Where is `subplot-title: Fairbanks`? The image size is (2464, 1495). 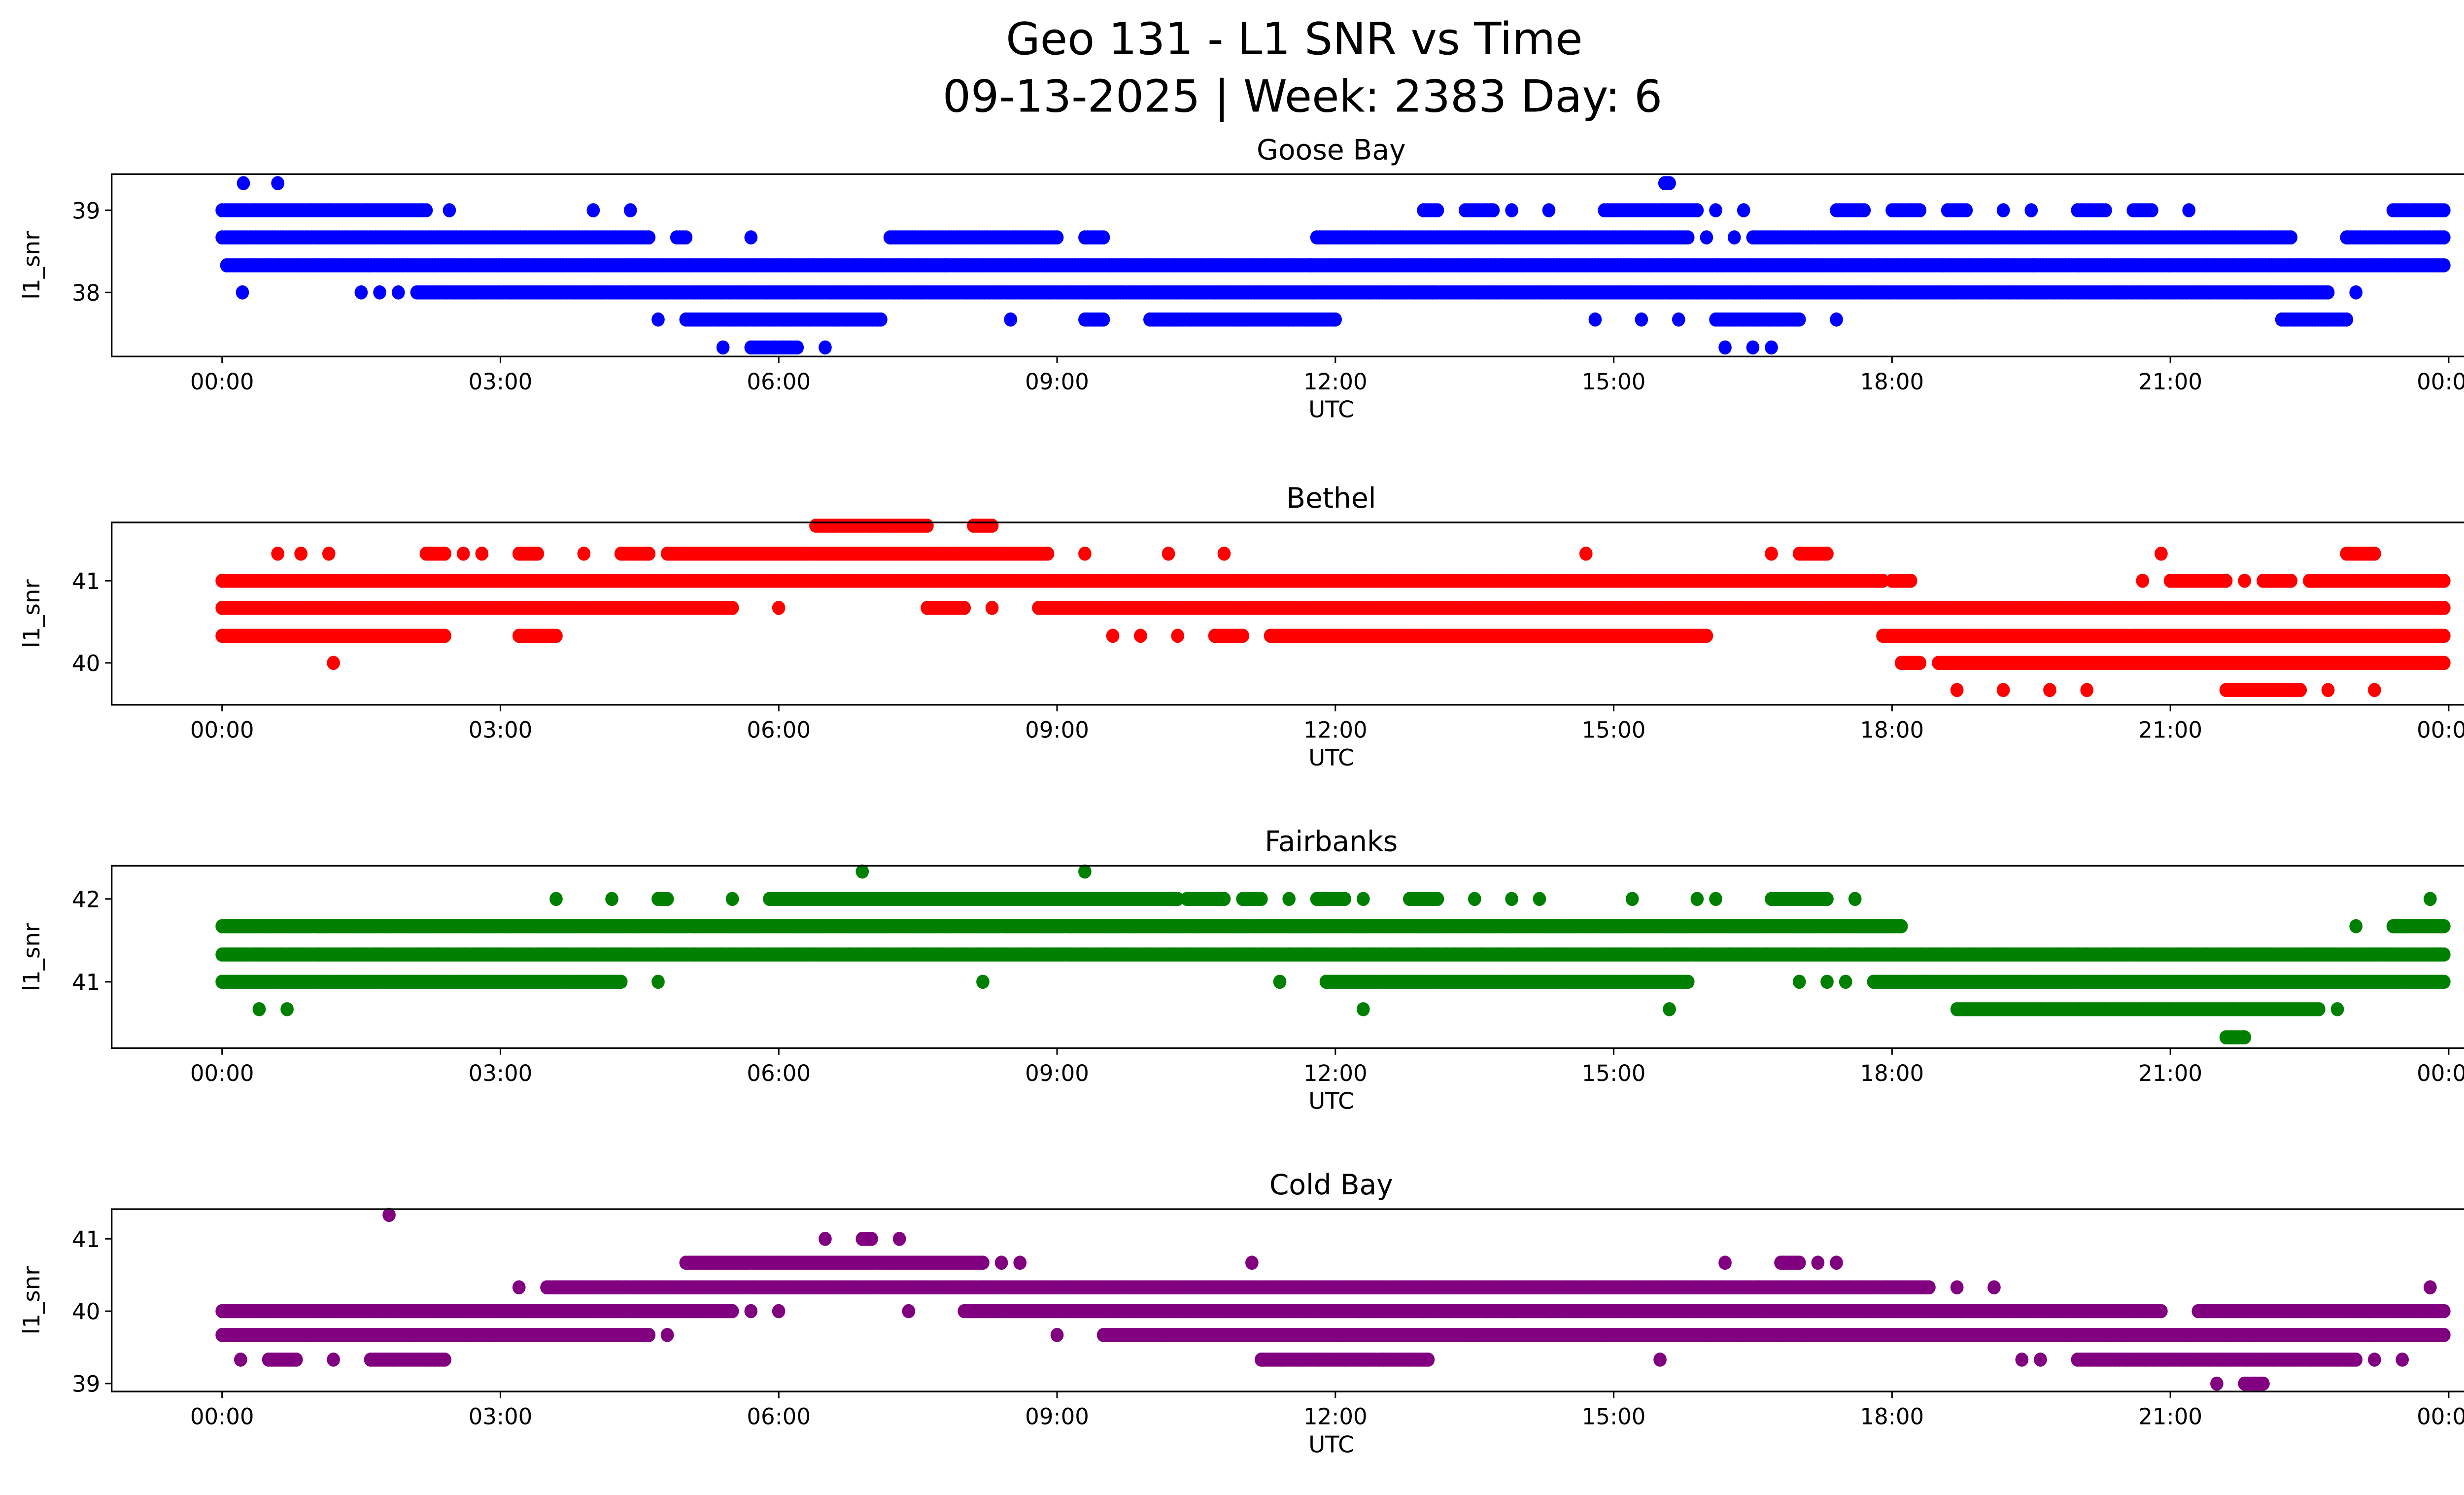 subplot-title: Fairbanks is located at coordinates (1331, 841).